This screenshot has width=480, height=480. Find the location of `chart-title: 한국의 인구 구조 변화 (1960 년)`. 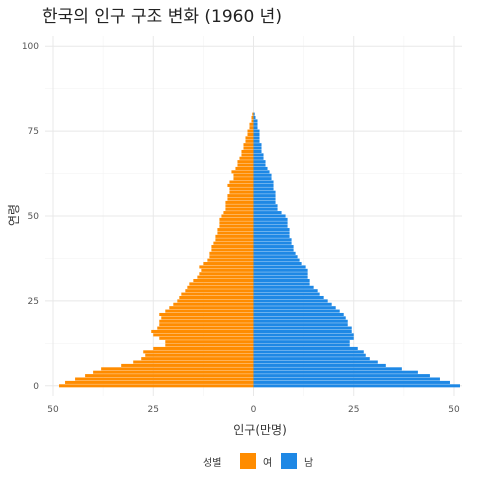

chart-title: 한국의 인구 구조 변화 (1960 년) is located at coordinates (162, 17).